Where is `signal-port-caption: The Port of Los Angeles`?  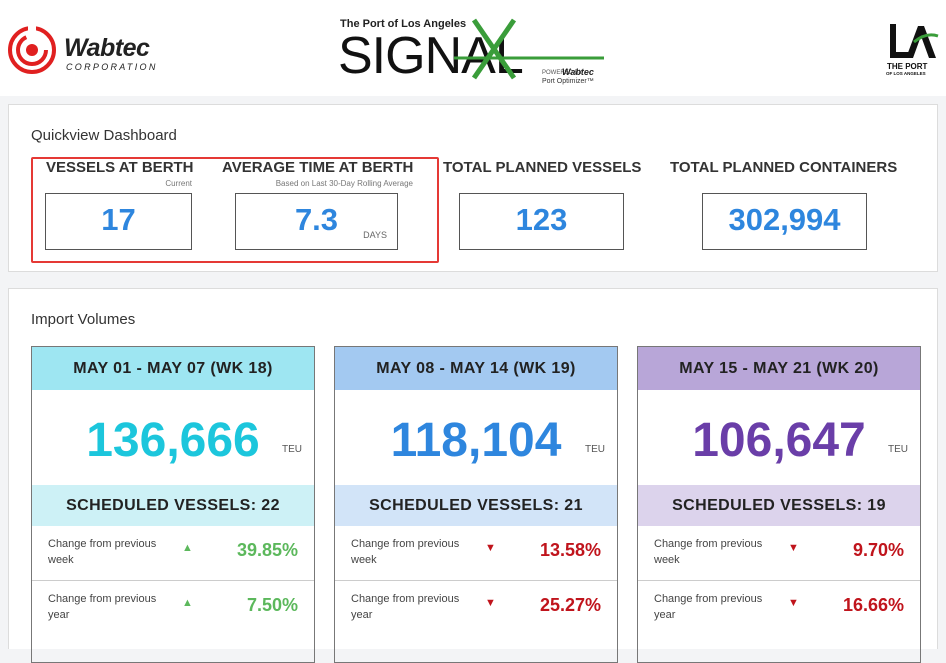
signal-port-caption: The Port of Los Angeles is located at coordinates (403, 24).